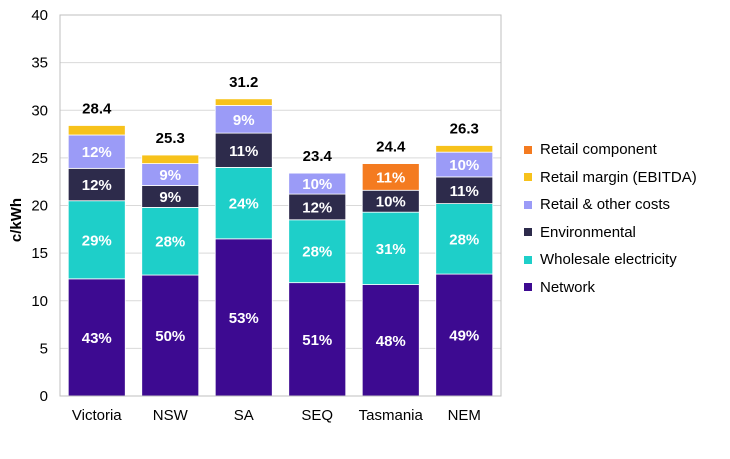 The width and height of the screenshot is (730, 459). Describe the element at coordinates (464, 128) in the screenshot. I see `total-label: 26.3` at that location.